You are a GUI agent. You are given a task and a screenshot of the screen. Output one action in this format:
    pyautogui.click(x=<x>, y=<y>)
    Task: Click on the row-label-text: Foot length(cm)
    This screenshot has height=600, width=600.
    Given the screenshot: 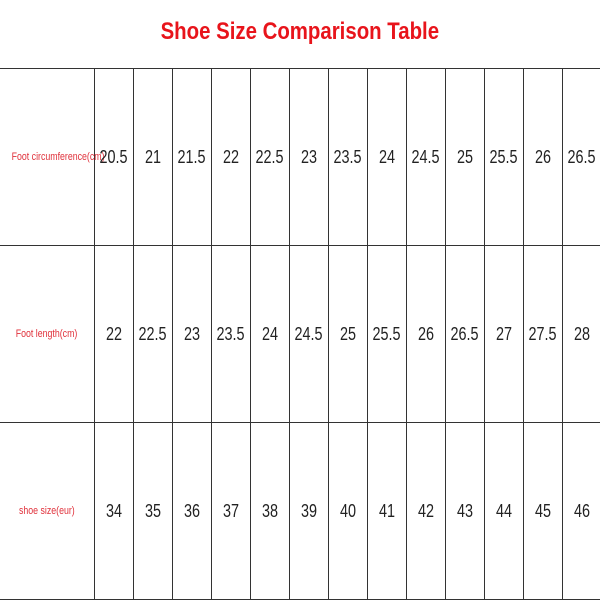 What is the action you would take?
    pyautogui.click(x=47, y=334)
    